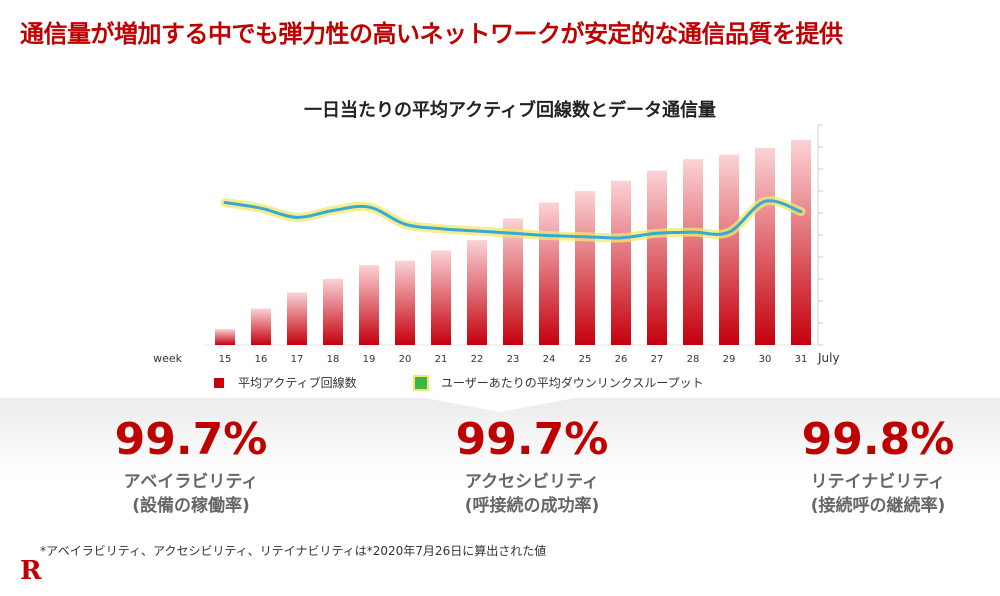 This screenshot has width=1000, height=596. Describe the element at coordinates (513, 359) in the screenshot. I see `x-tick-label: 23` at that location.